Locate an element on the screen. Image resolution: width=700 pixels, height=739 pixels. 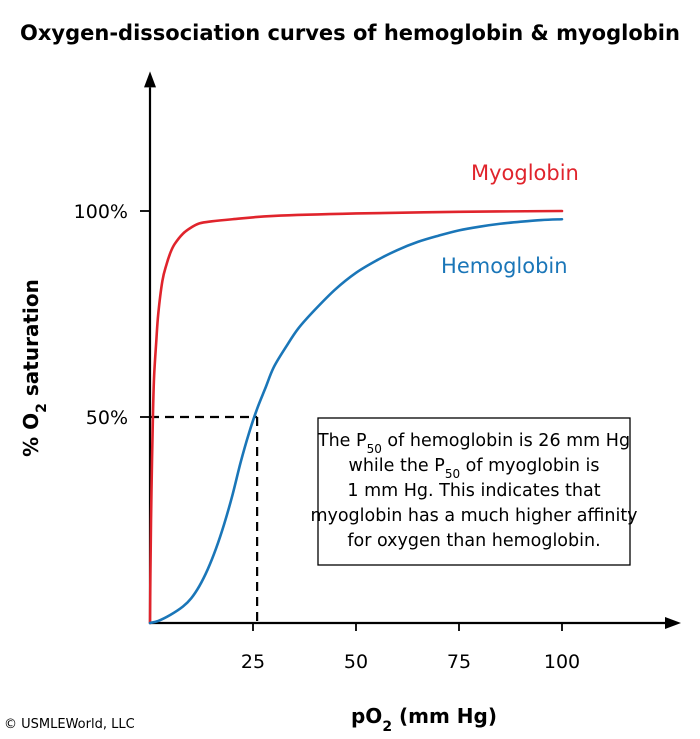
hemoglobin-label: Hemoglobin is located at coordinates (504, 266).